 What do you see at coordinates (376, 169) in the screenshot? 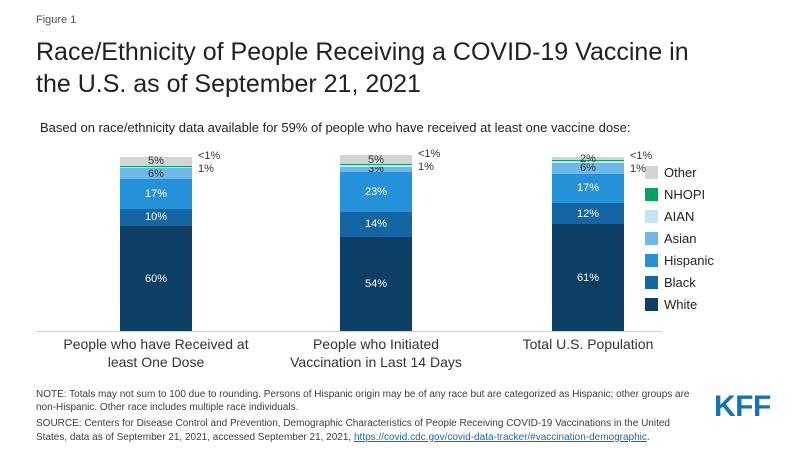
I see `bar-segment-asian: 3%` at bounding box center [376, 169].